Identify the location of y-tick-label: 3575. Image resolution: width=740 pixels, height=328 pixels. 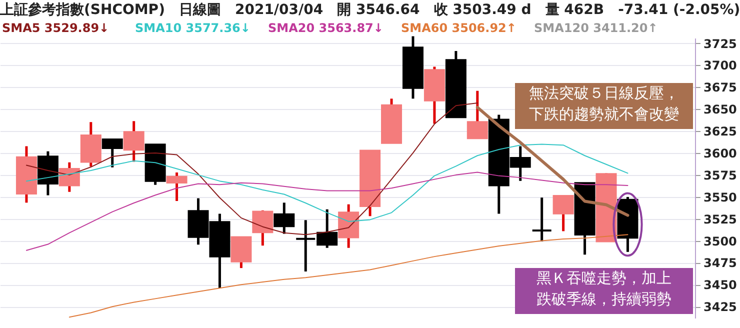
(720, 175).